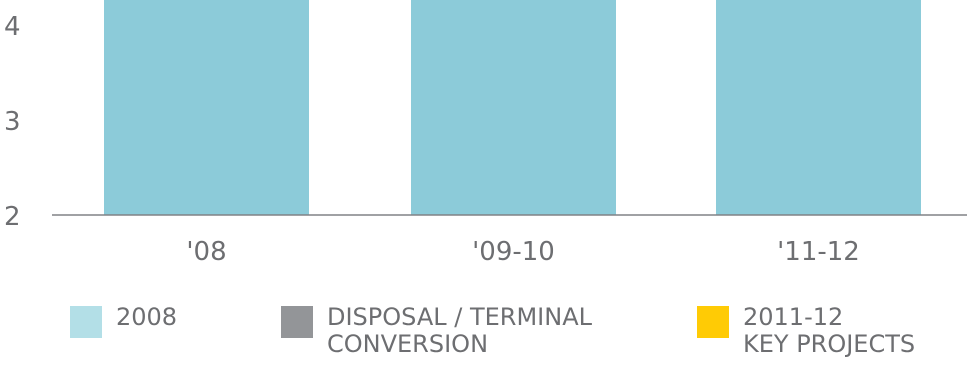 This screenshot has height=367, width=967. Describe the element at coordinates (793, 317) in the screenshot. I see `legend-label-line: 2011-12` at that location.